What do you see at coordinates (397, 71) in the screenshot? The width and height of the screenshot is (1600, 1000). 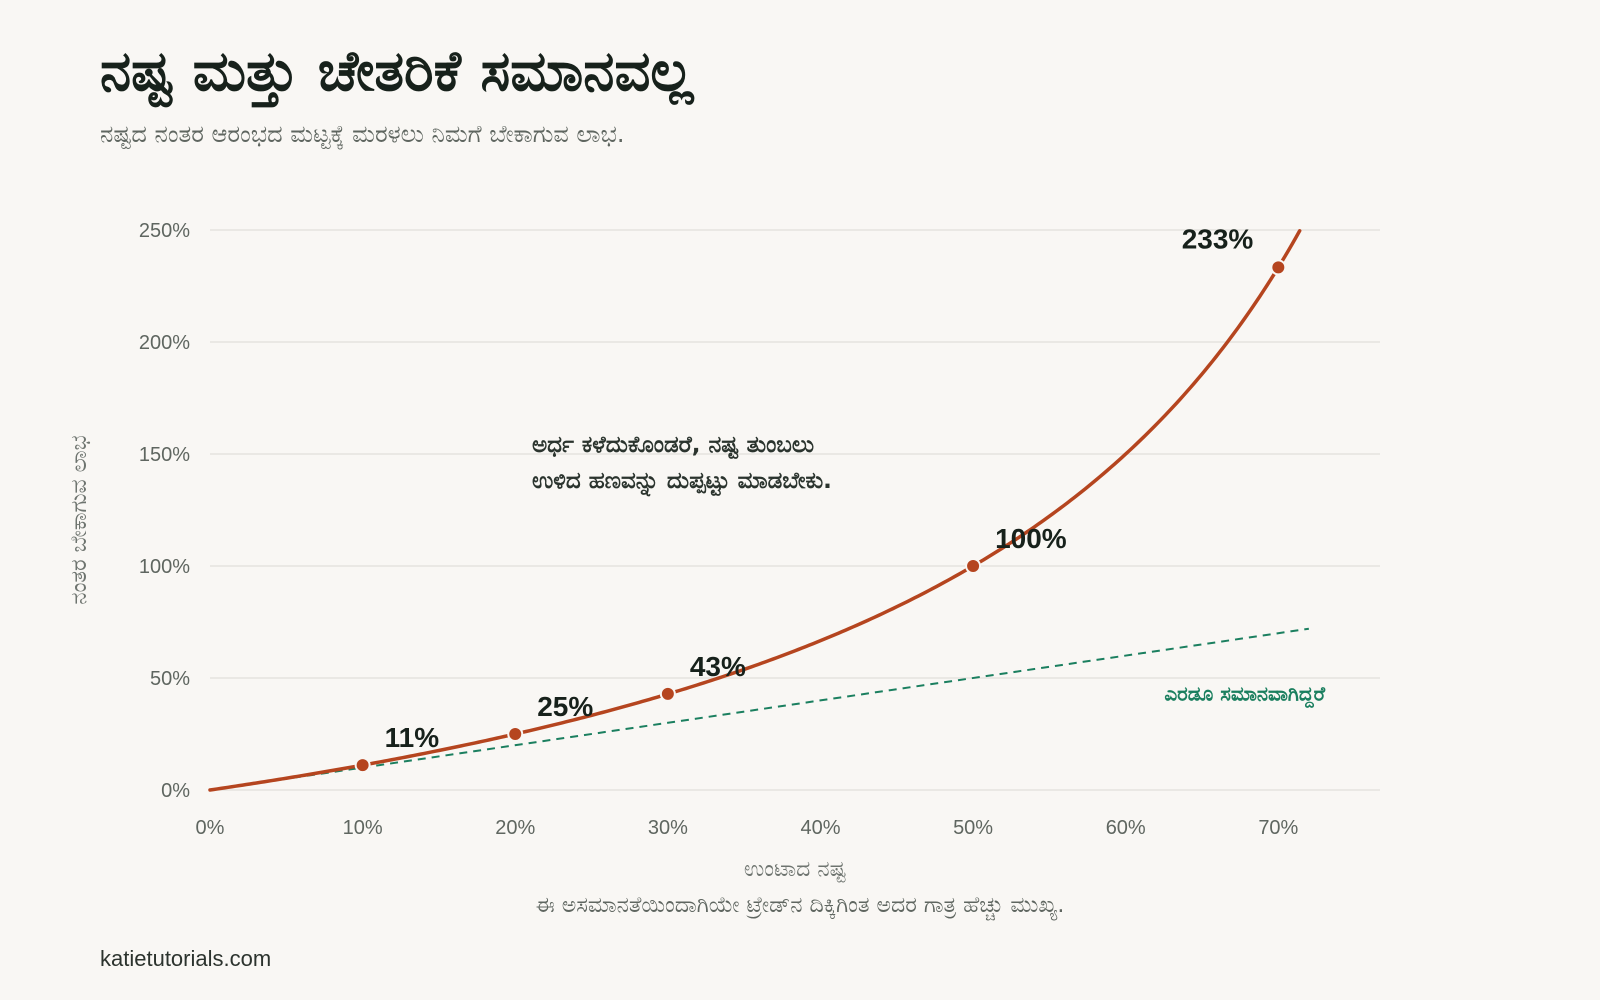 I see `chart-title: ನಷ್ಟ ಮತ್ತು ಚೇತರಿಕೆ ಸಮಾನವಲ್ಲ` at bounding box center [397, 71].